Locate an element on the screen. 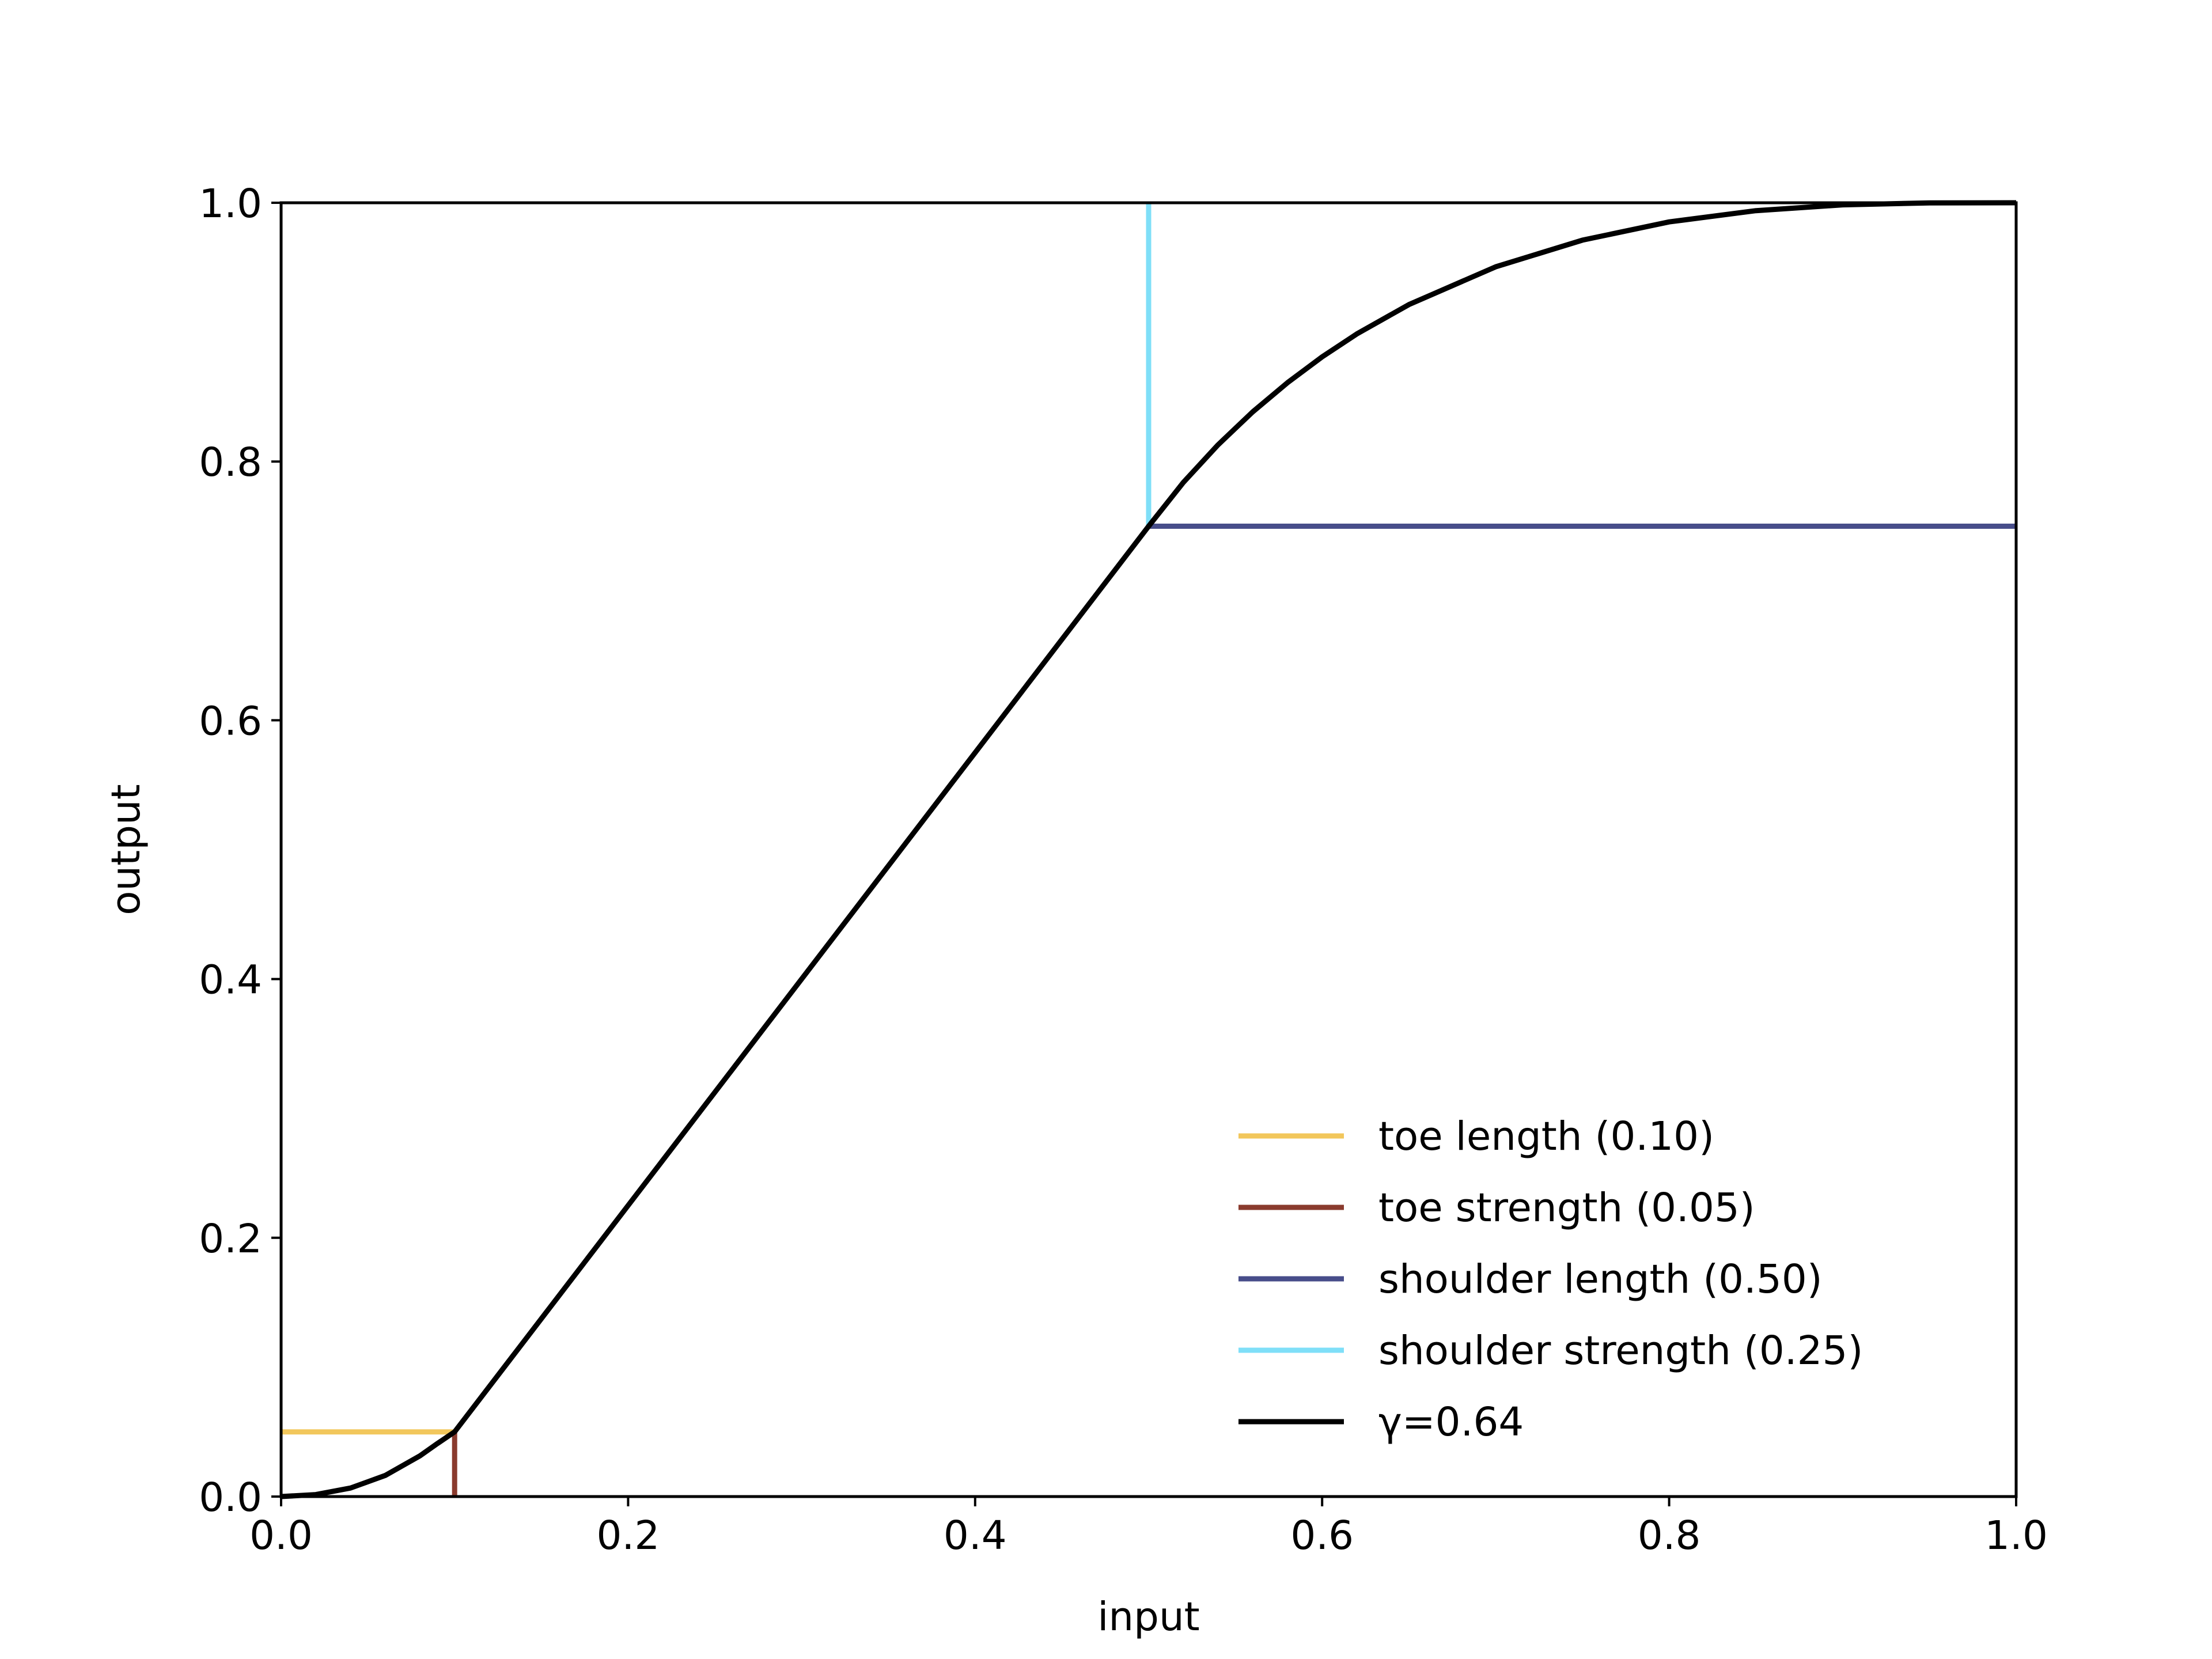 This screenshot has height=1659, width=2212. legend-label-3: shoulder length (0.50) is located at coordinates (1600, 1279).